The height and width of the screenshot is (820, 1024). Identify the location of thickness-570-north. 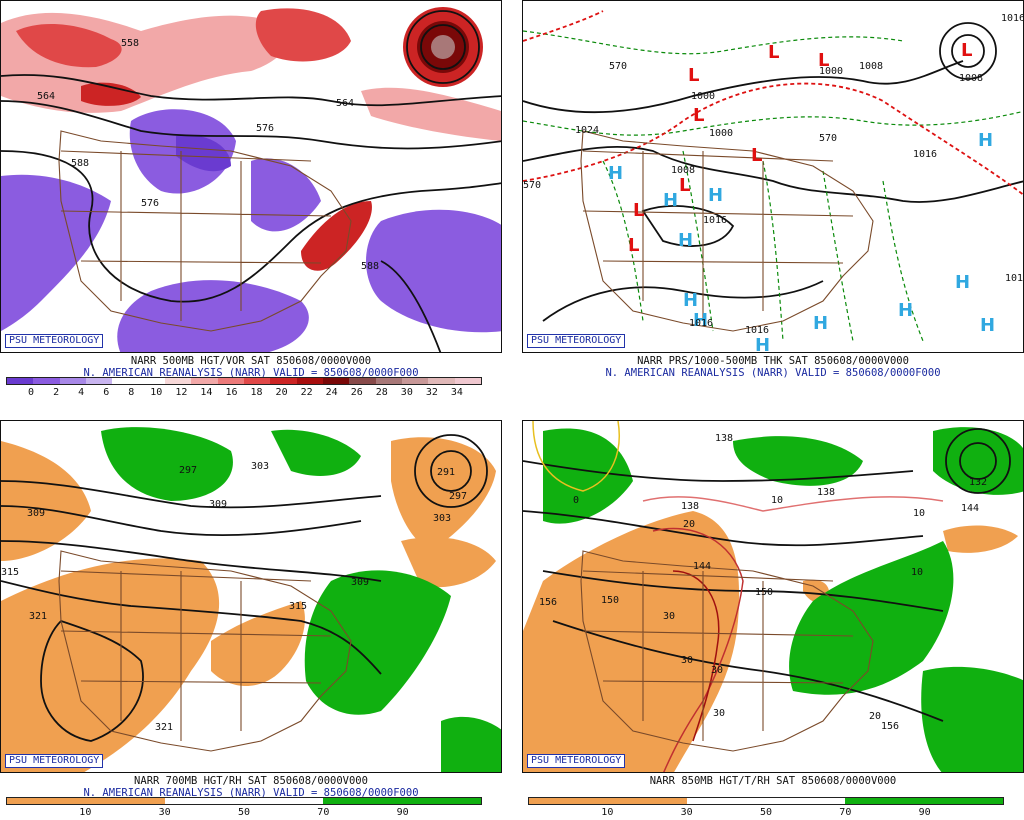
(563, 26).